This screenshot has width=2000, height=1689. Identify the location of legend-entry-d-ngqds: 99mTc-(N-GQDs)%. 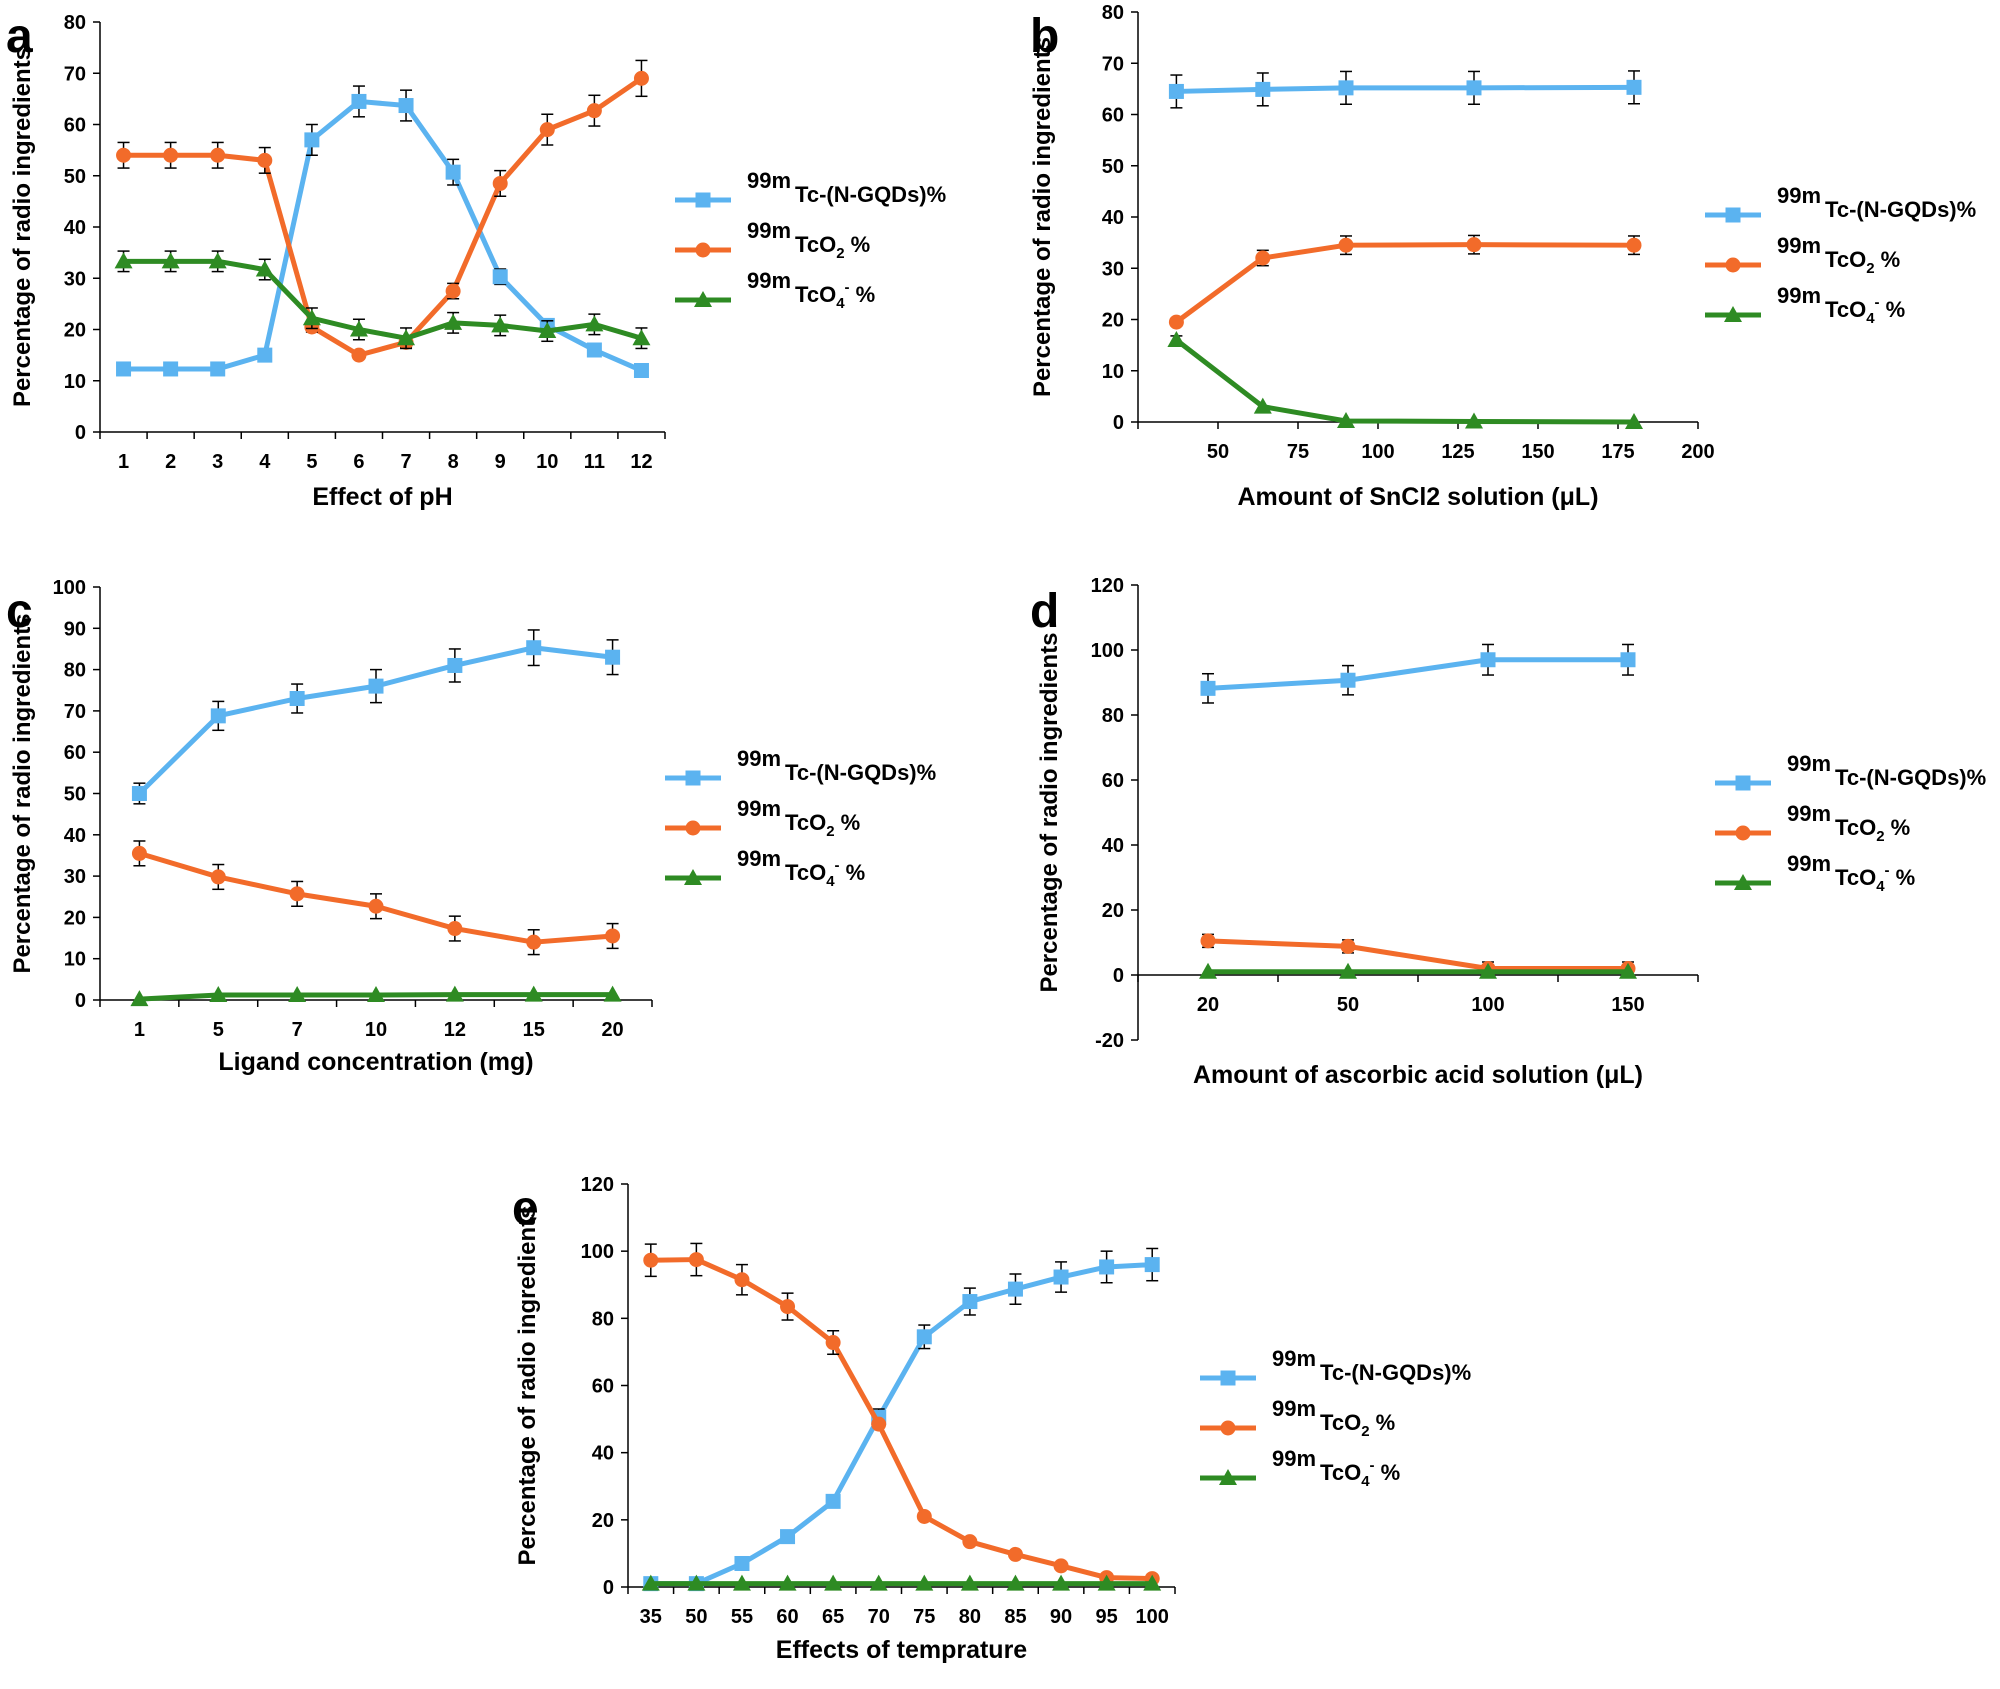
(1850, 771).